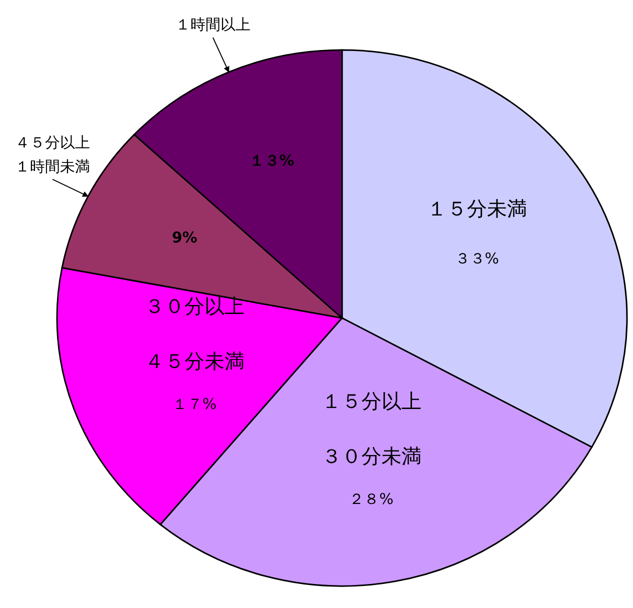  What do you see at coordinates (371, 499) in the screenshot?
I see `data-label: ２８%` at bounding box center [371, 499].